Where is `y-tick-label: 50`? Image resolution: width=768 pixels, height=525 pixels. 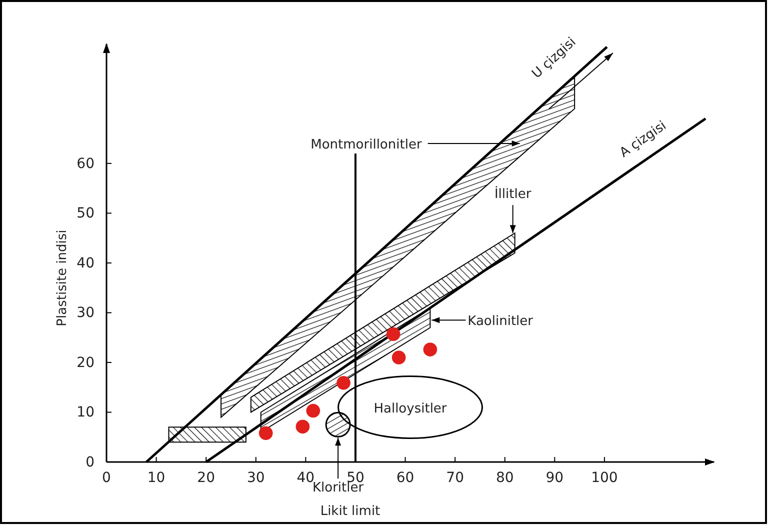 y-tick-label: 50 is located at coordinates (85, 214).